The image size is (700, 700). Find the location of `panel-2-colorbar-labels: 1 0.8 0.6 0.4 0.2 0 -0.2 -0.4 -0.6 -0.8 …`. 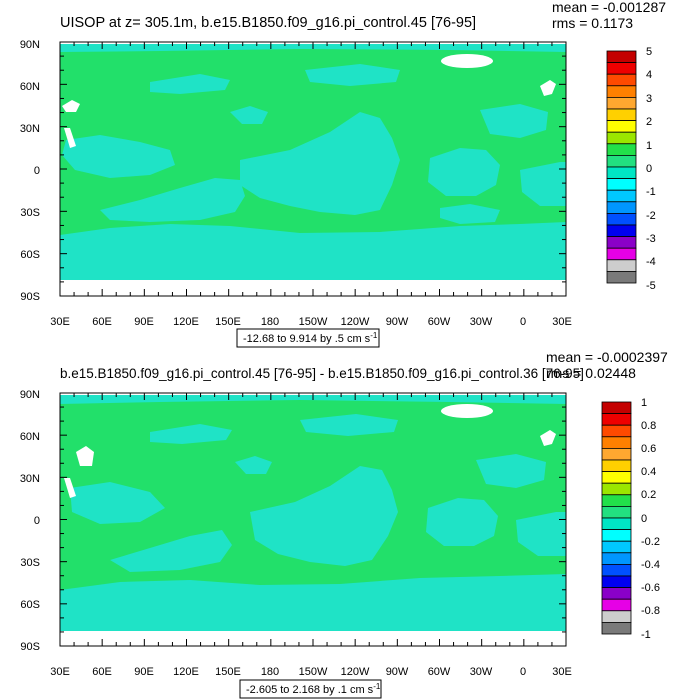

panel-2-colorbar-labels: 1 0.8 0.6 0.4 0.2 0 -0.2 -0.4 -0.6 -0.8 … is located at coordinates (650, 519).